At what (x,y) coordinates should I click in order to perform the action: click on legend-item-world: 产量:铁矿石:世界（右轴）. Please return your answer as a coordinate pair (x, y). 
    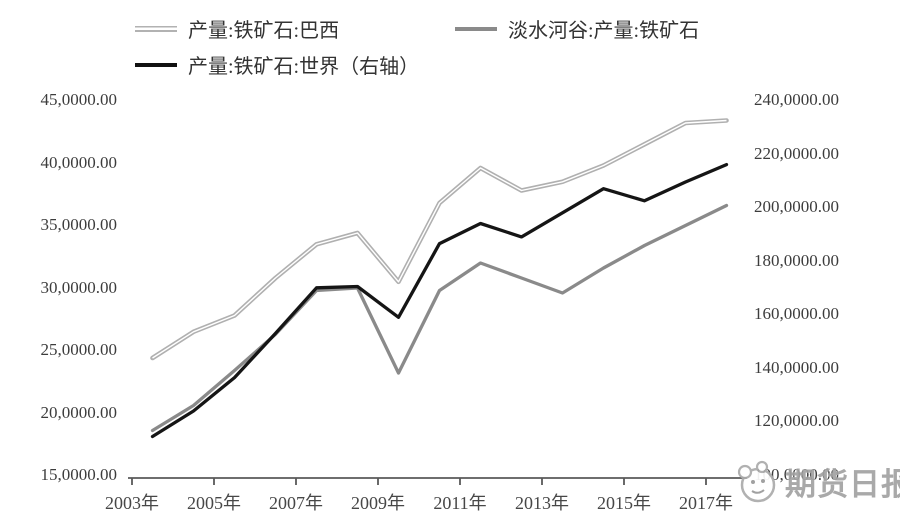
    Looking at the image, I should click on (277, 64).